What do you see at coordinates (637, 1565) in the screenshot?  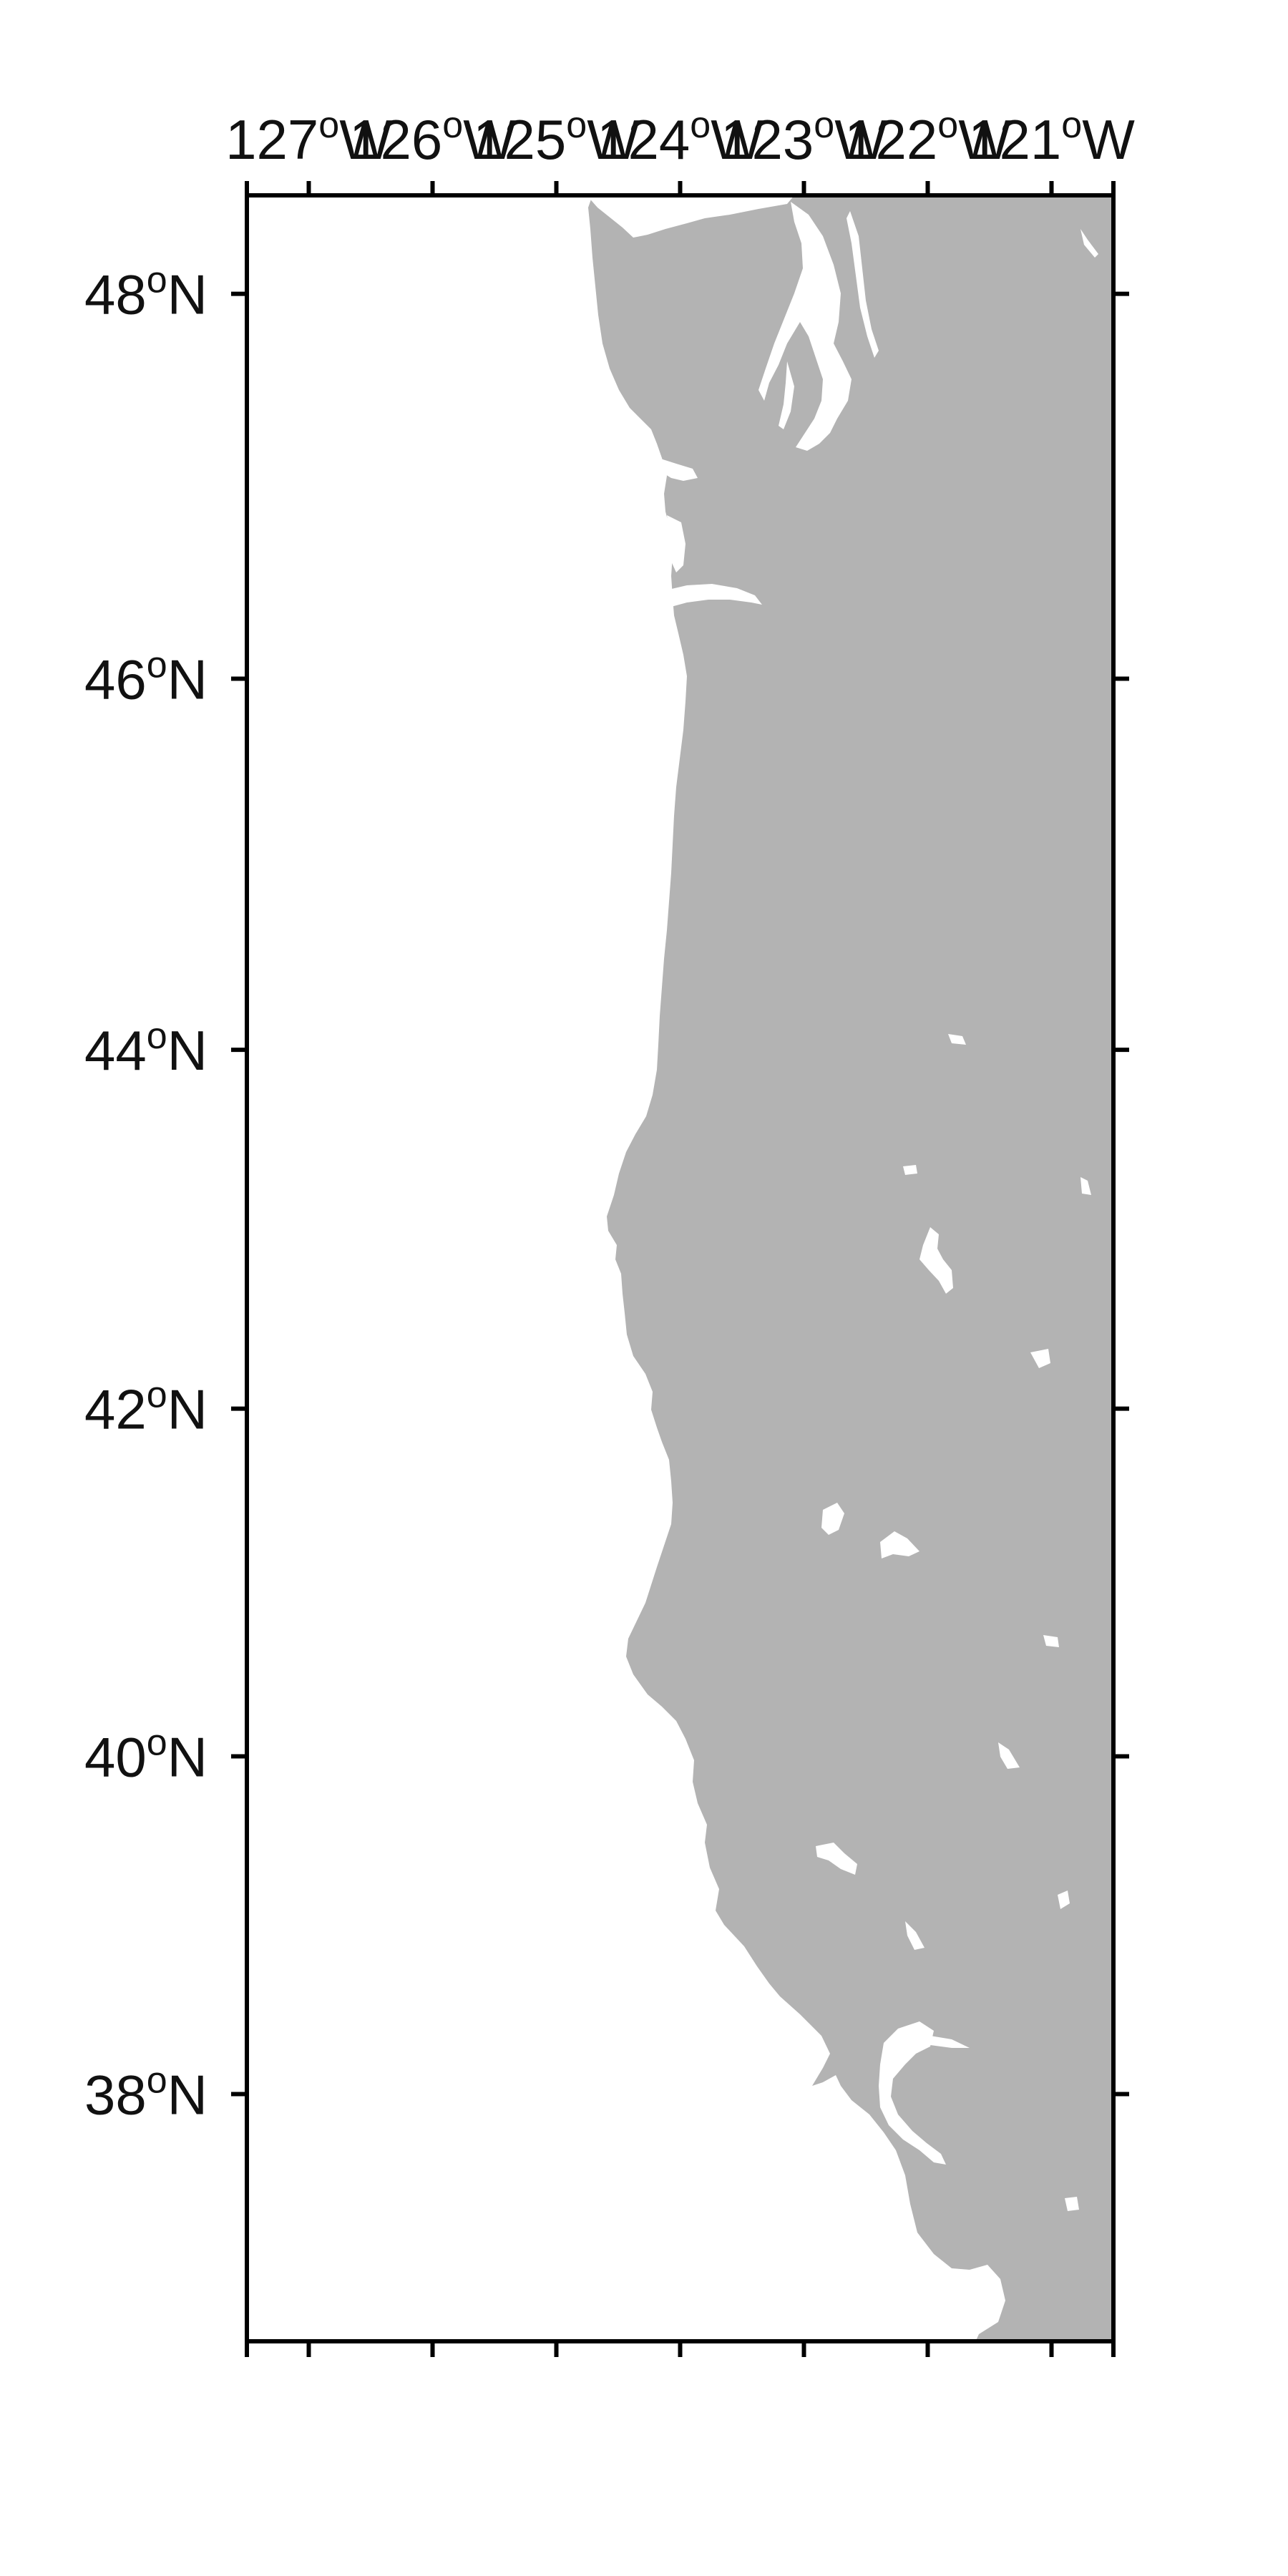 I see `humboldt-bay` at bounding box center [637, 1565].